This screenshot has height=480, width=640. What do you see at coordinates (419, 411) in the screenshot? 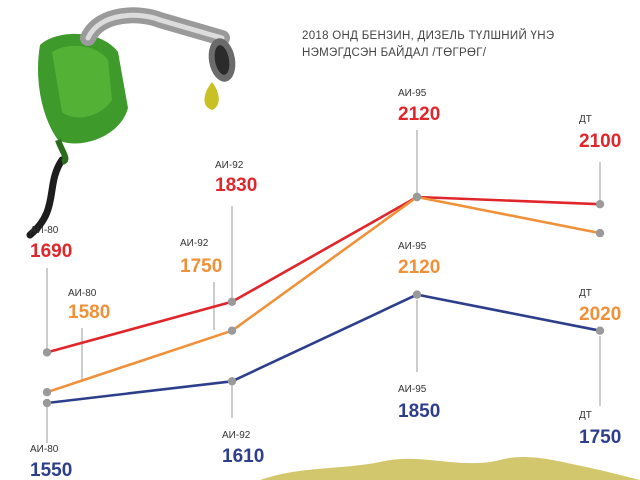
I see `price-value-label: 1850` at bounding box center [419, 411].